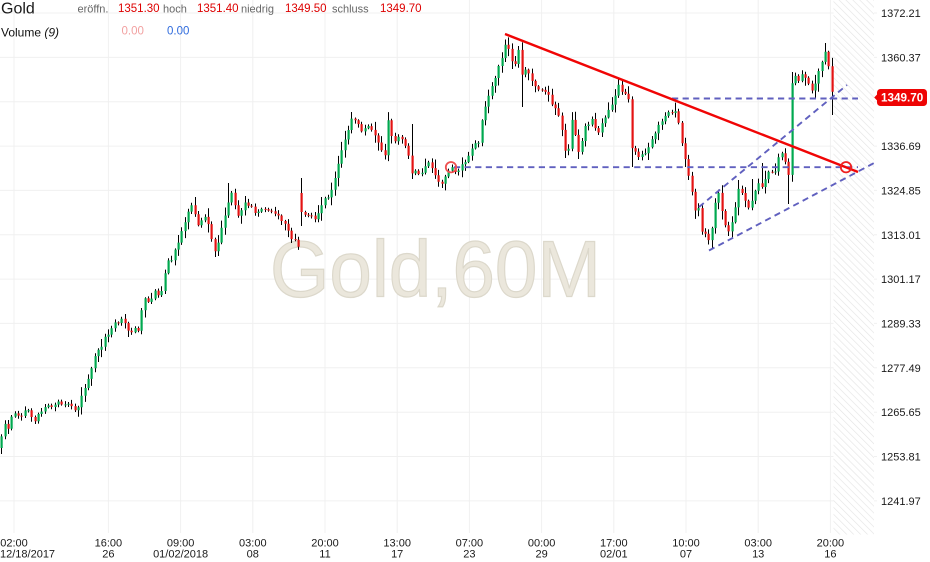 This screenshot has width=930, height=562. What do you see at coordinates (139, 9) in the screenshot?
I see `svg-text: 1351.30` at bounding box center [139, 9].